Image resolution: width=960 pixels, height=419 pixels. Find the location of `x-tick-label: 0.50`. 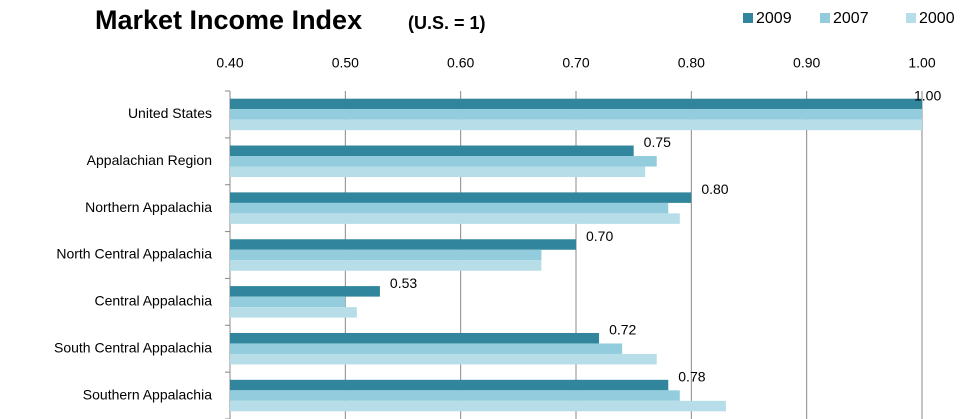

x-tick-label: 0.50 is located at coordinates (345, 63).